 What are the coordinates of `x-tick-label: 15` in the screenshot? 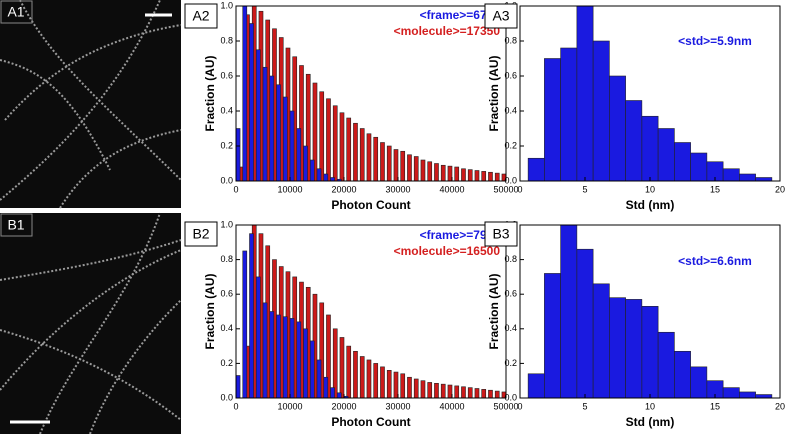 It's located at (715, 406).